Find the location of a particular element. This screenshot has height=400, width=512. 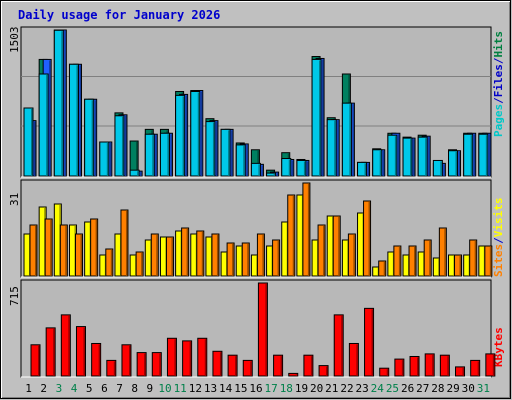

x-tick-label: 25 is located at coordinates (392, 388).